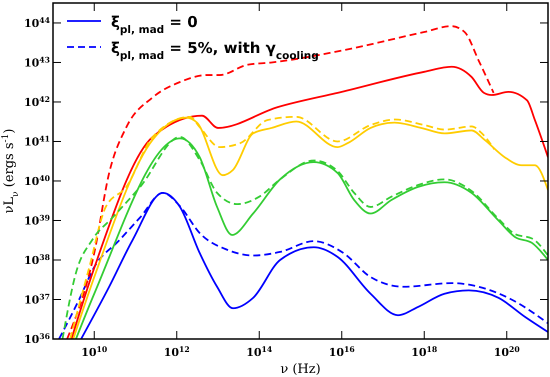  I want to click on x-axis-title: ν (Hz), so click(300, 369).